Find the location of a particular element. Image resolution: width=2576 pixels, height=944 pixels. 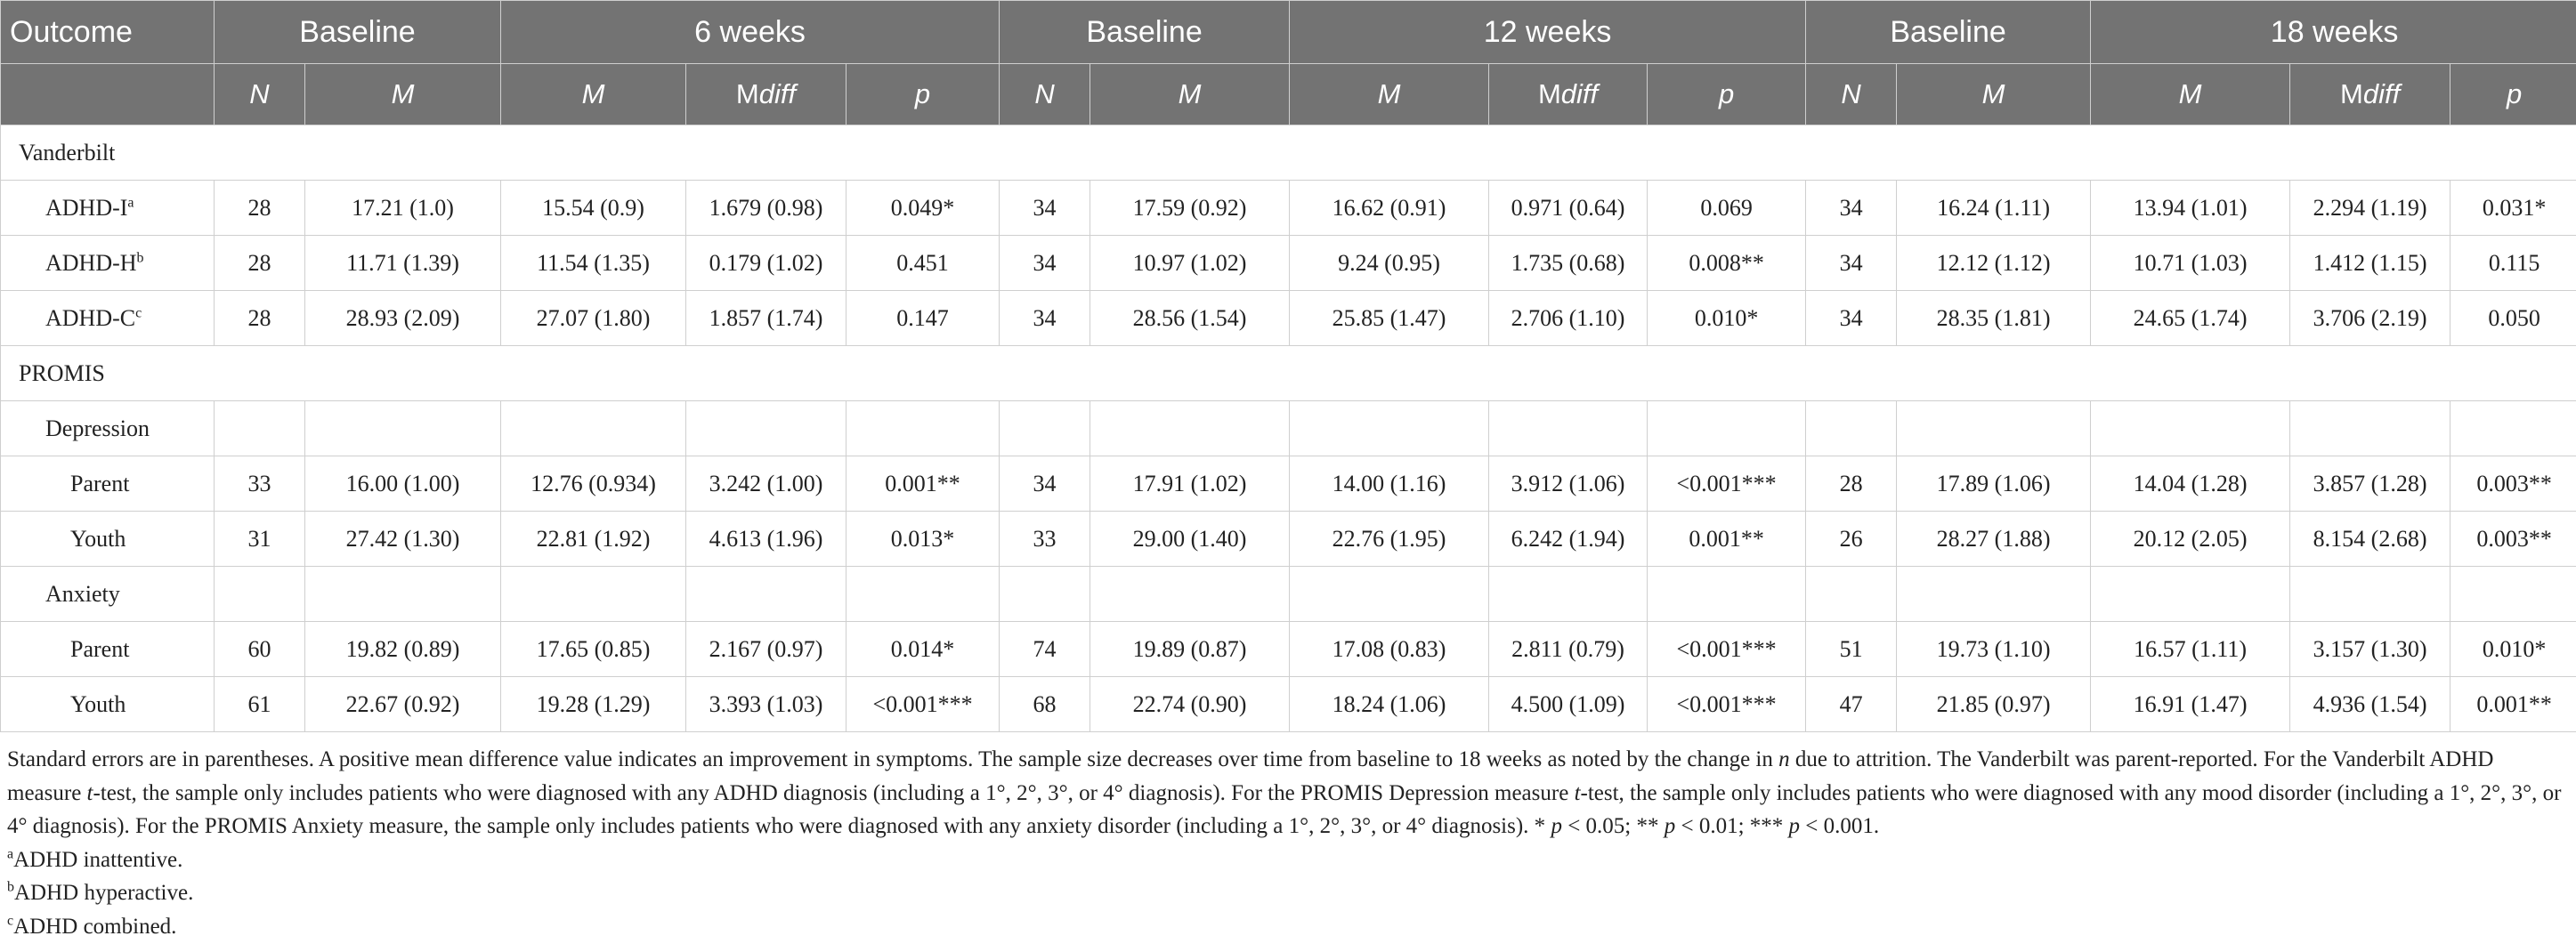

table-cell: 20.12 (2.05) is located at coordinates (2190, 539).